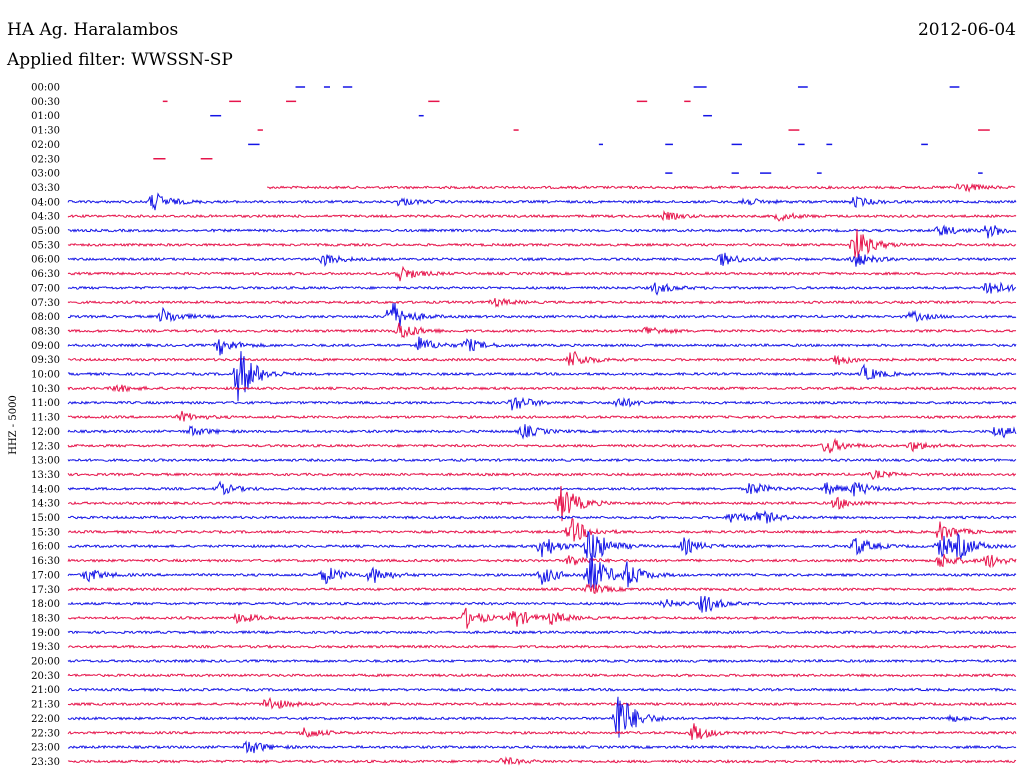 The image size is (1024, 780). I want to click on tick-label: 04:00, so click(45, 202).